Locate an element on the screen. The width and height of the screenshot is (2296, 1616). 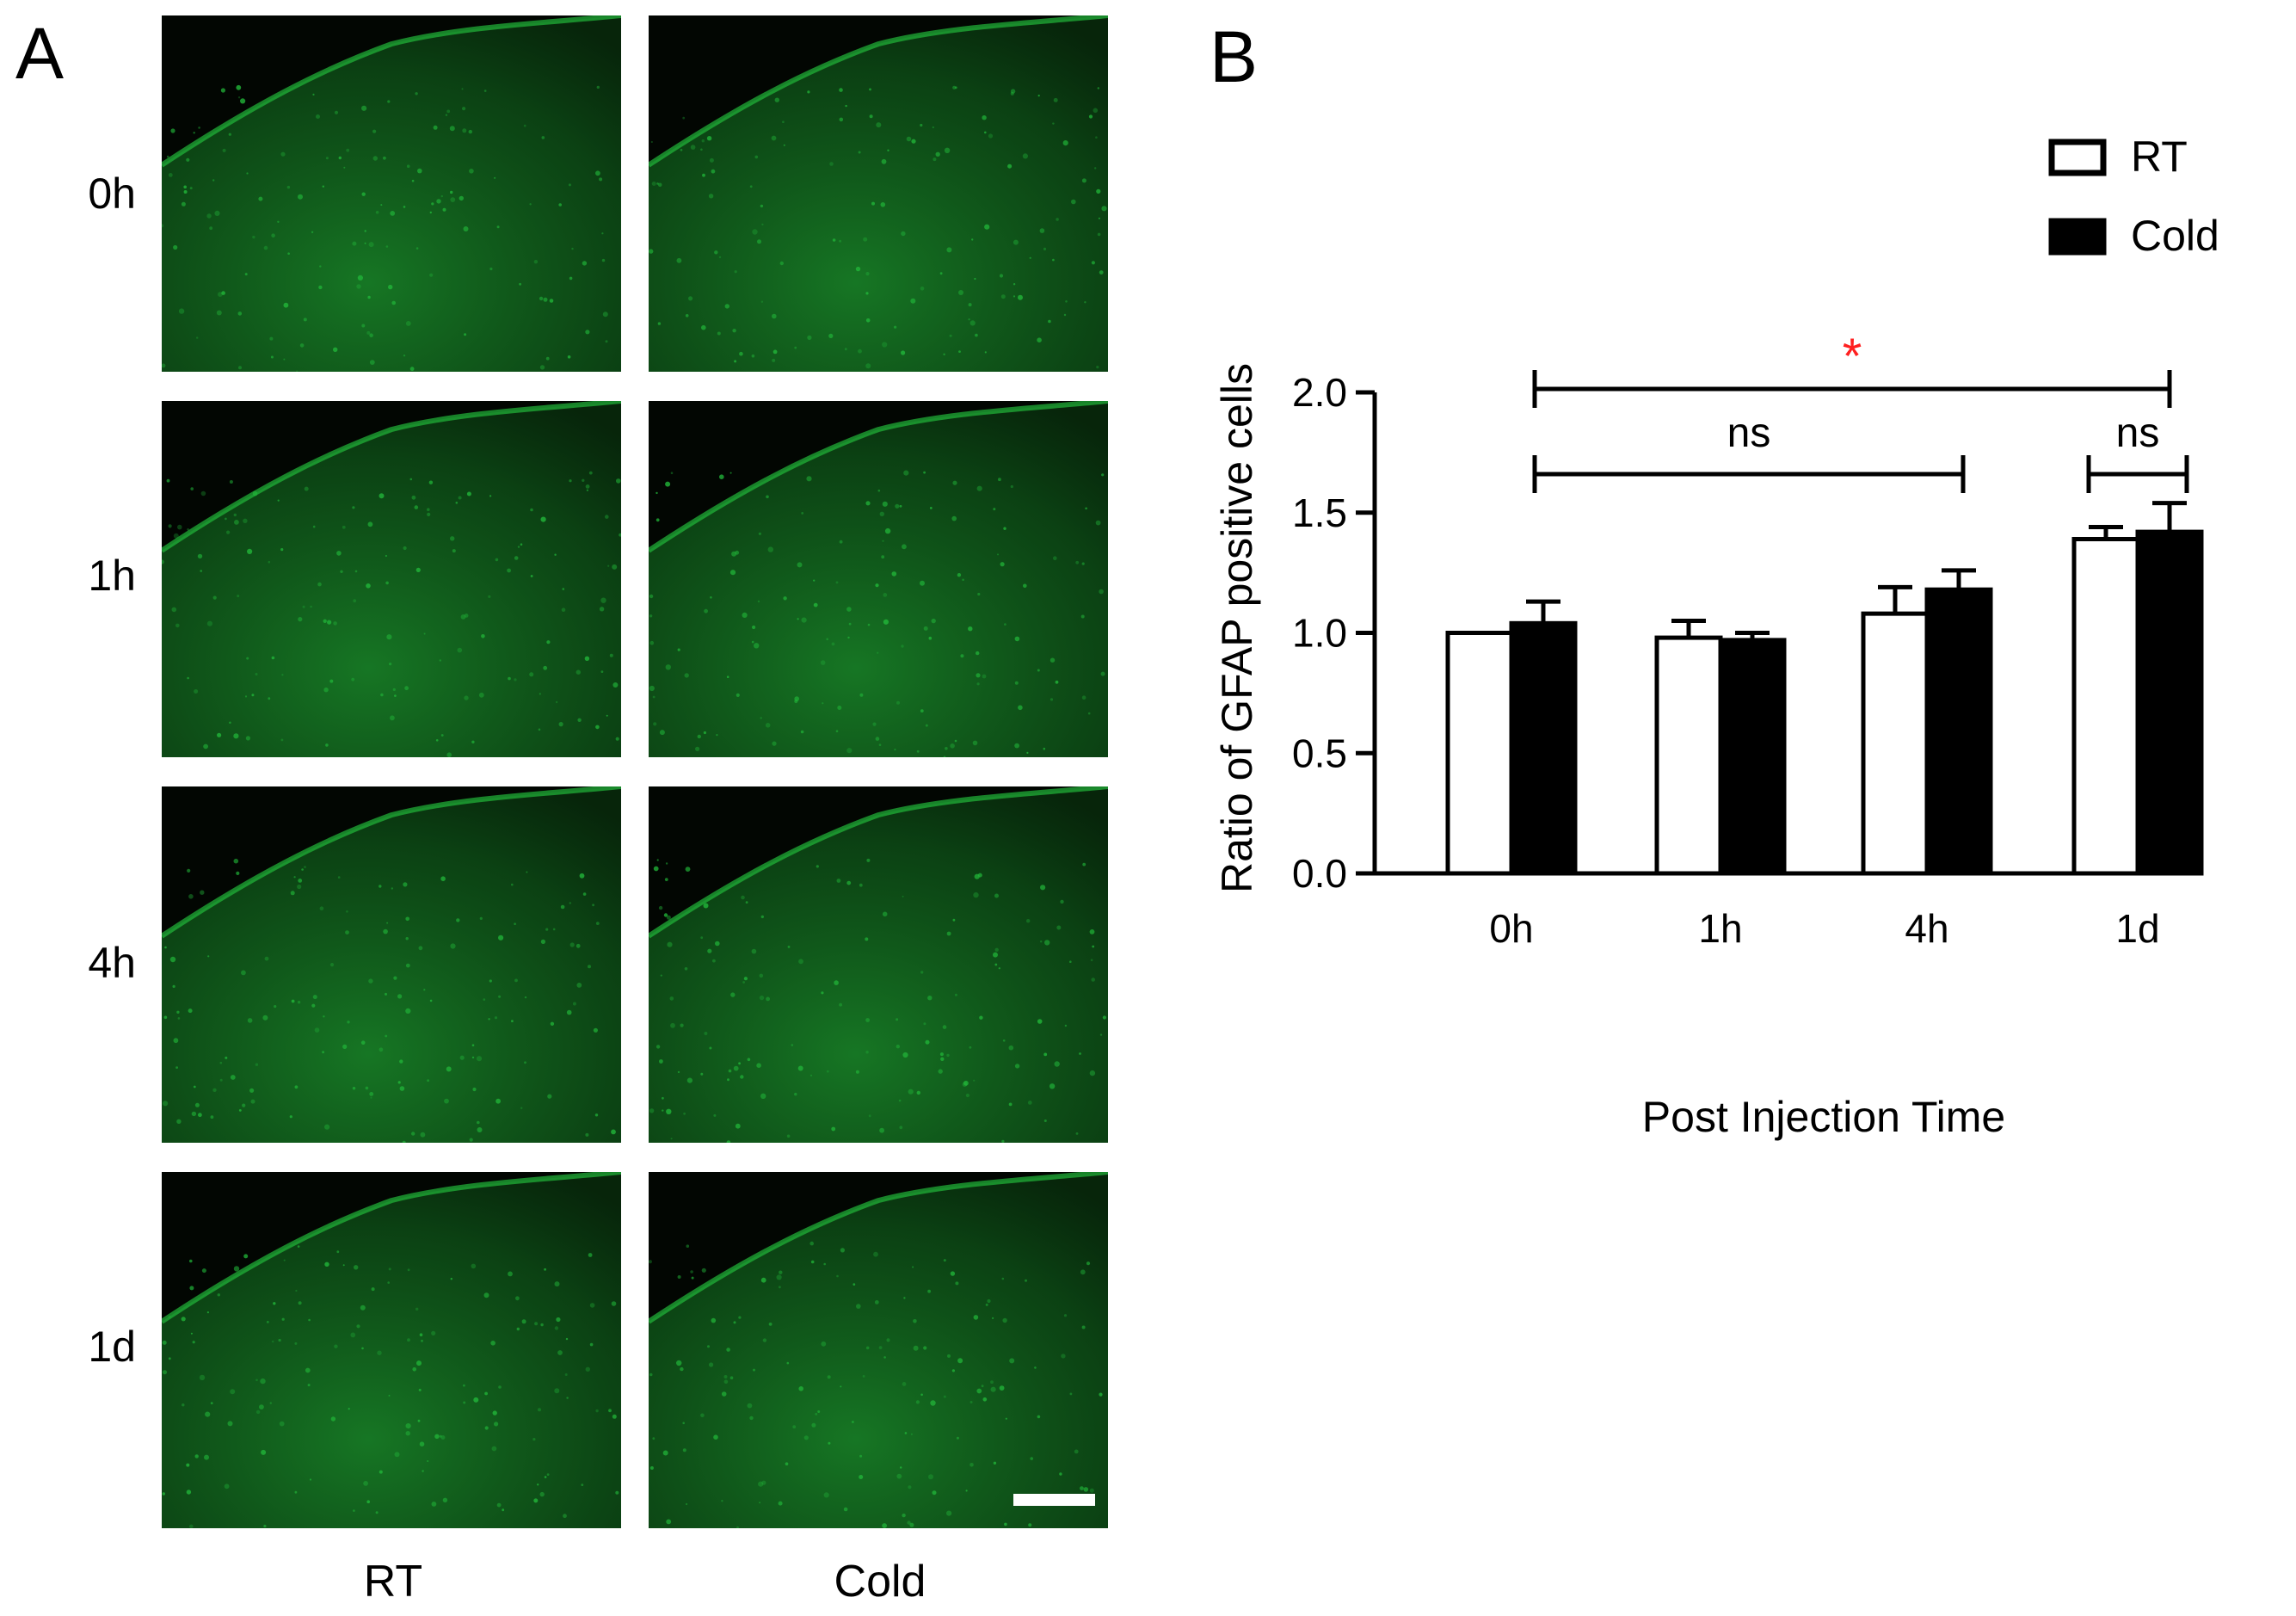
bar-cold-0h is located at coordinates (1544, 748).